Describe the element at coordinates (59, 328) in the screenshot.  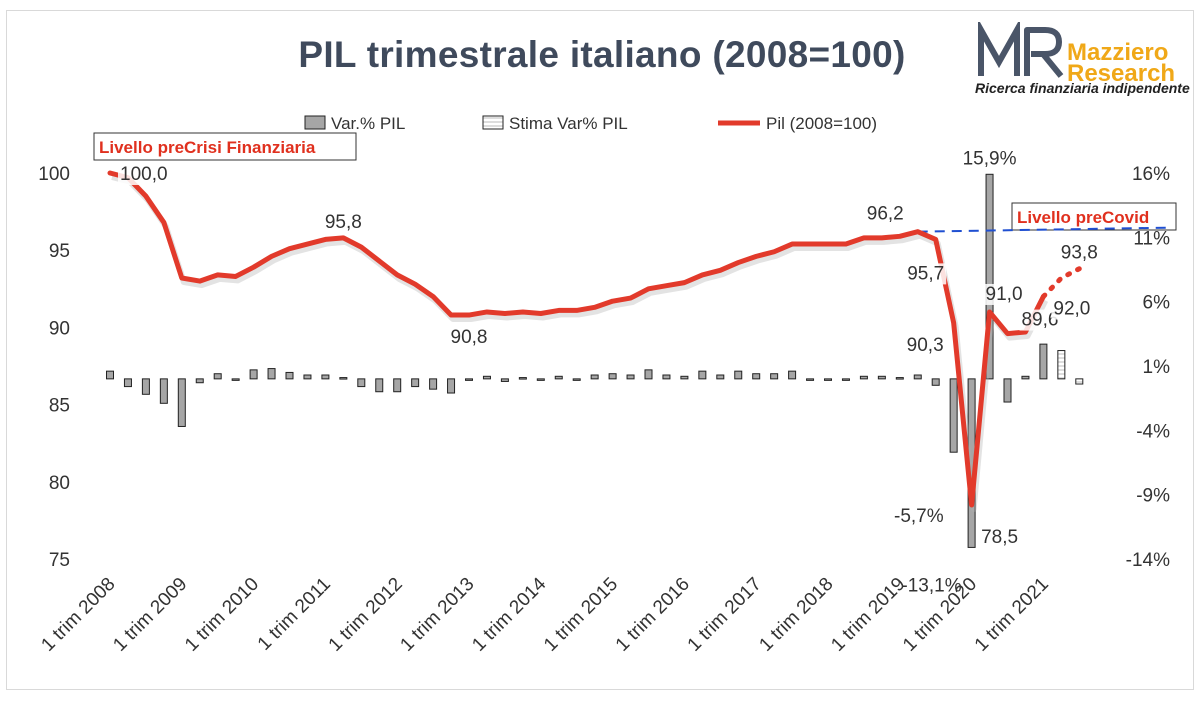
I see `y-left-tick-label: 90` at that location.